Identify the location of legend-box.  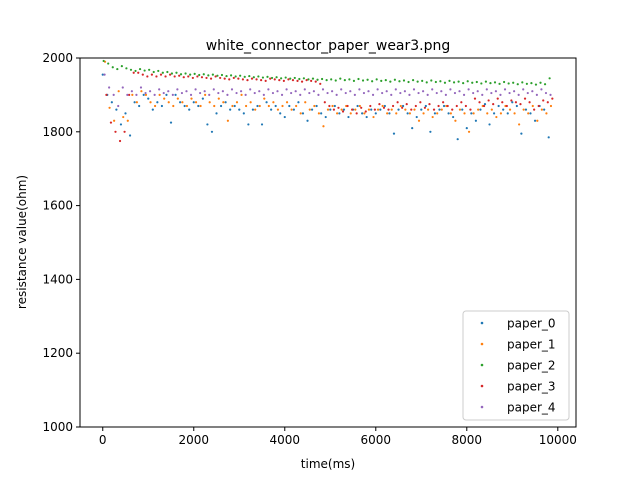
(516, 365).